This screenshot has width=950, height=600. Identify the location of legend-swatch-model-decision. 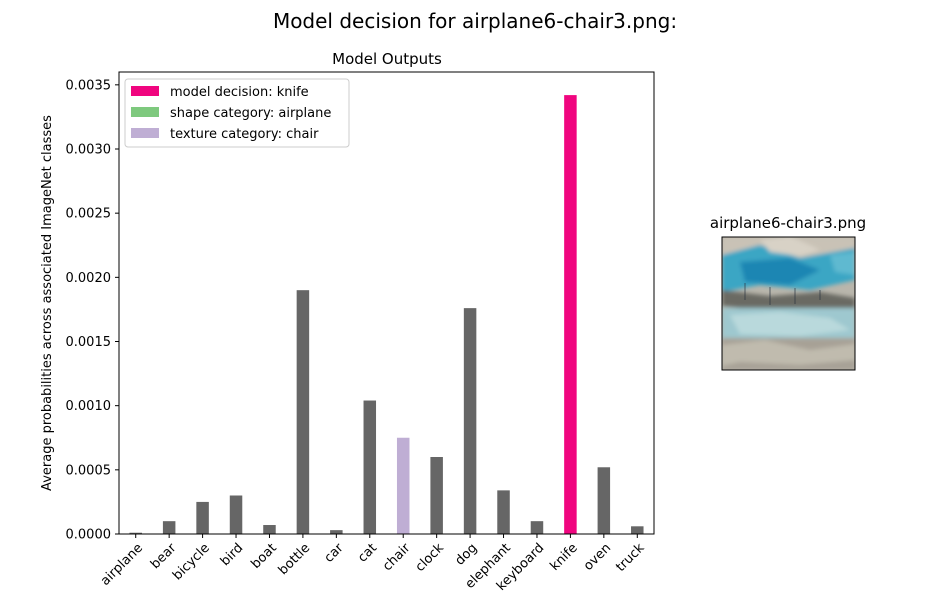
(145, 91).